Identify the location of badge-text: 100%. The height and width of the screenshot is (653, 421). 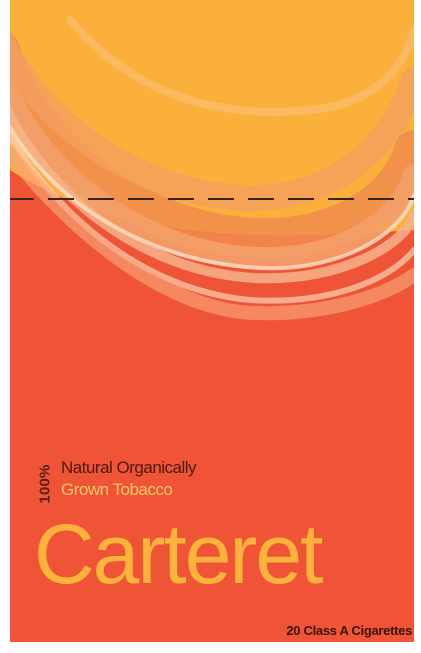
(45, 484).